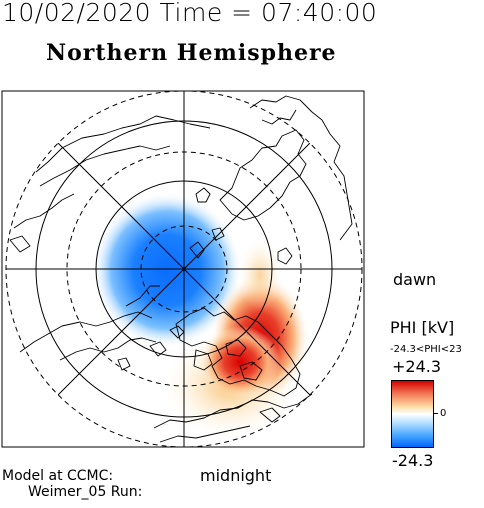  I want to click on hemisphere-title: Northern Hemisphere, so click(191, 53).